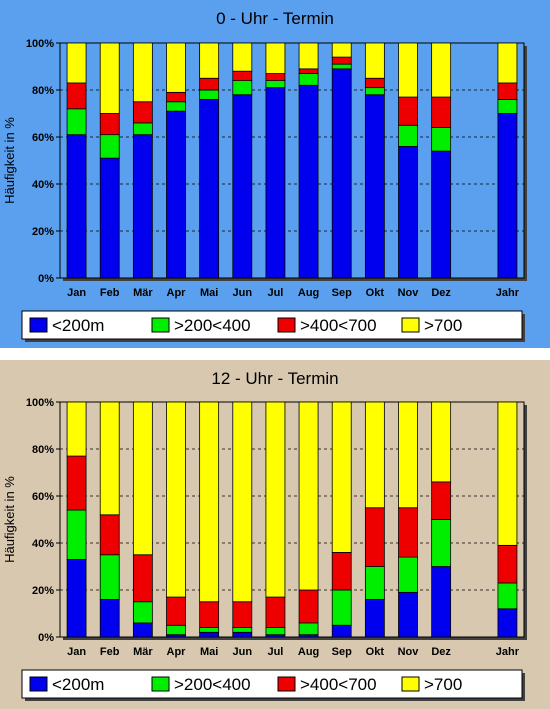 This screenshot has height=709, width=550. What do you see at coordinates (243, 293) in the screenshot?
I see `x-tick-label: Jun` at bounding box center [243, 293].